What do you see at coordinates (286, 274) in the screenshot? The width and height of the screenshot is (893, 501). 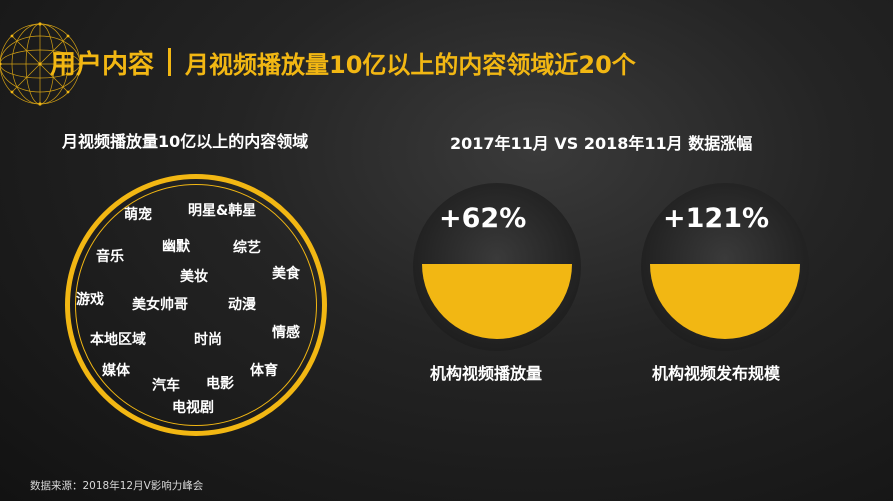 I see `tag-food: 美食` at bounding box center [286, 274].